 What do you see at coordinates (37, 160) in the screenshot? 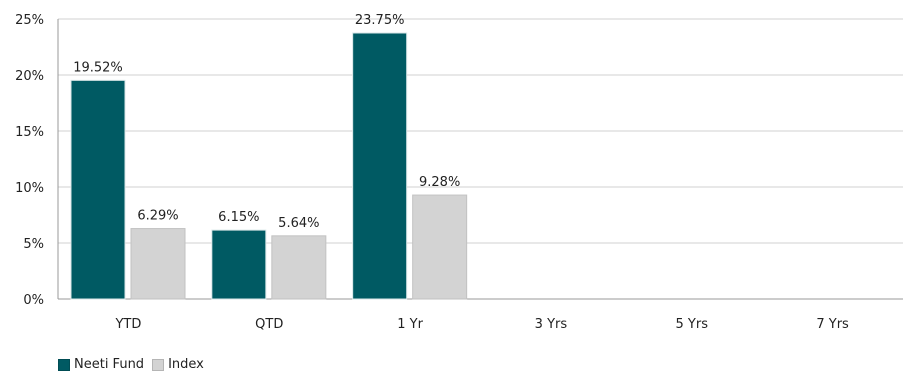
I see `y-axis: 0% 5% 10% 15% 20% 25%` at bounding box center [37, 160].